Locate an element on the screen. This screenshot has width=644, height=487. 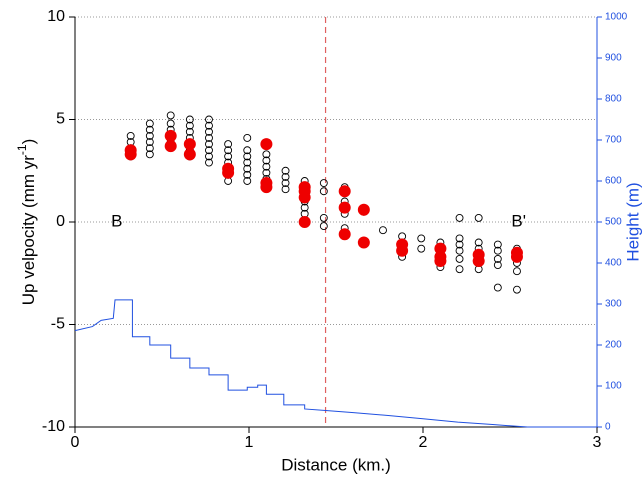
y-tick-label: 5 is located at coordinates (60, 119).